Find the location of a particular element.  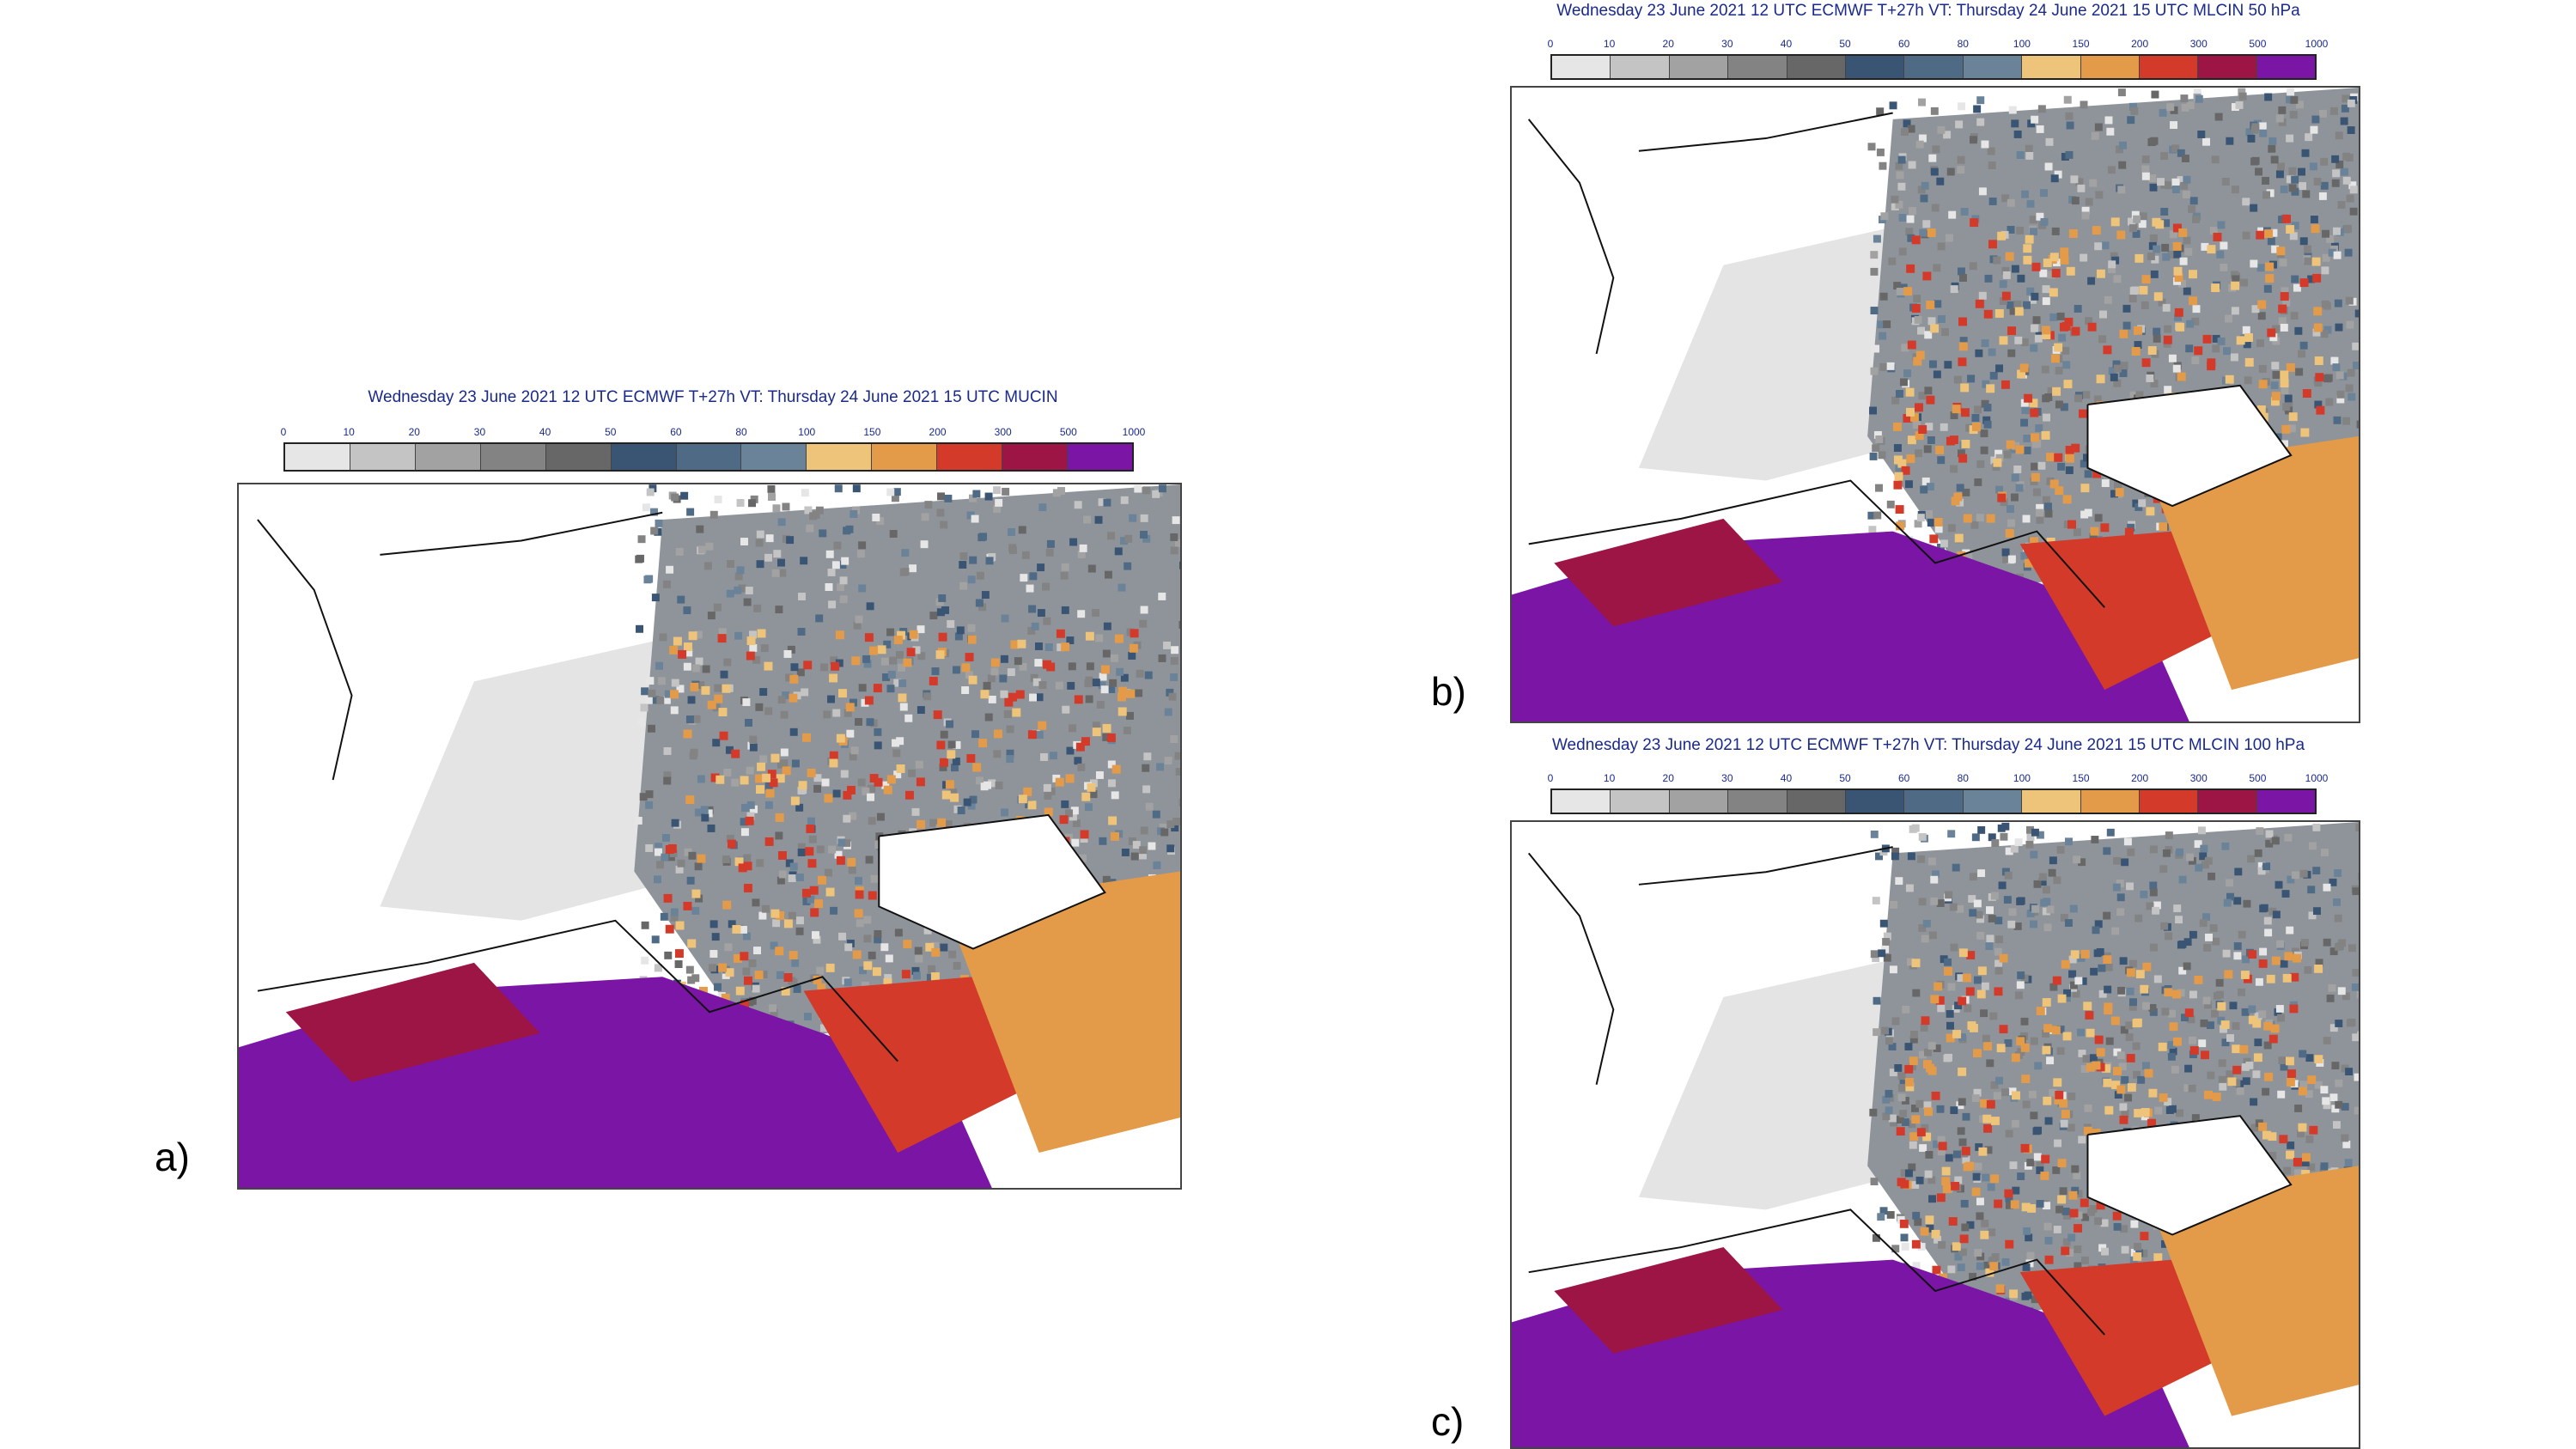

colorbar-tick-label: 0 is located at coordinates (283, 432).